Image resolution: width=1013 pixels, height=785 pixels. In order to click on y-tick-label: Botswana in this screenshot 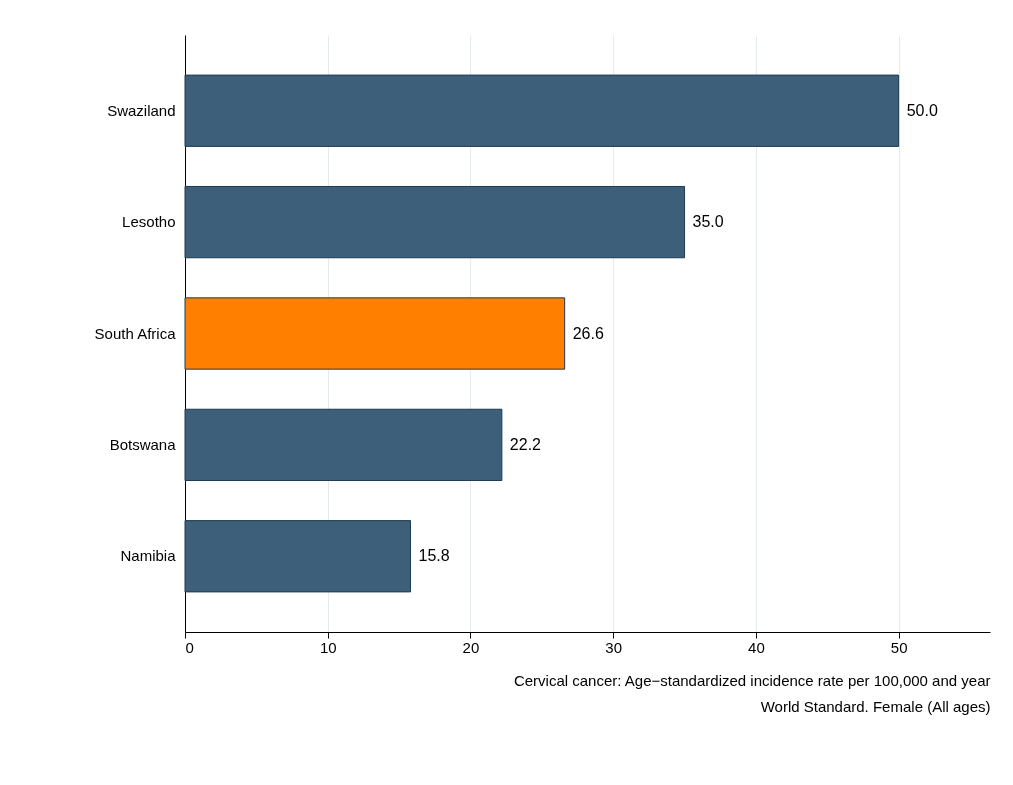, I will do `click(143, 444)`.